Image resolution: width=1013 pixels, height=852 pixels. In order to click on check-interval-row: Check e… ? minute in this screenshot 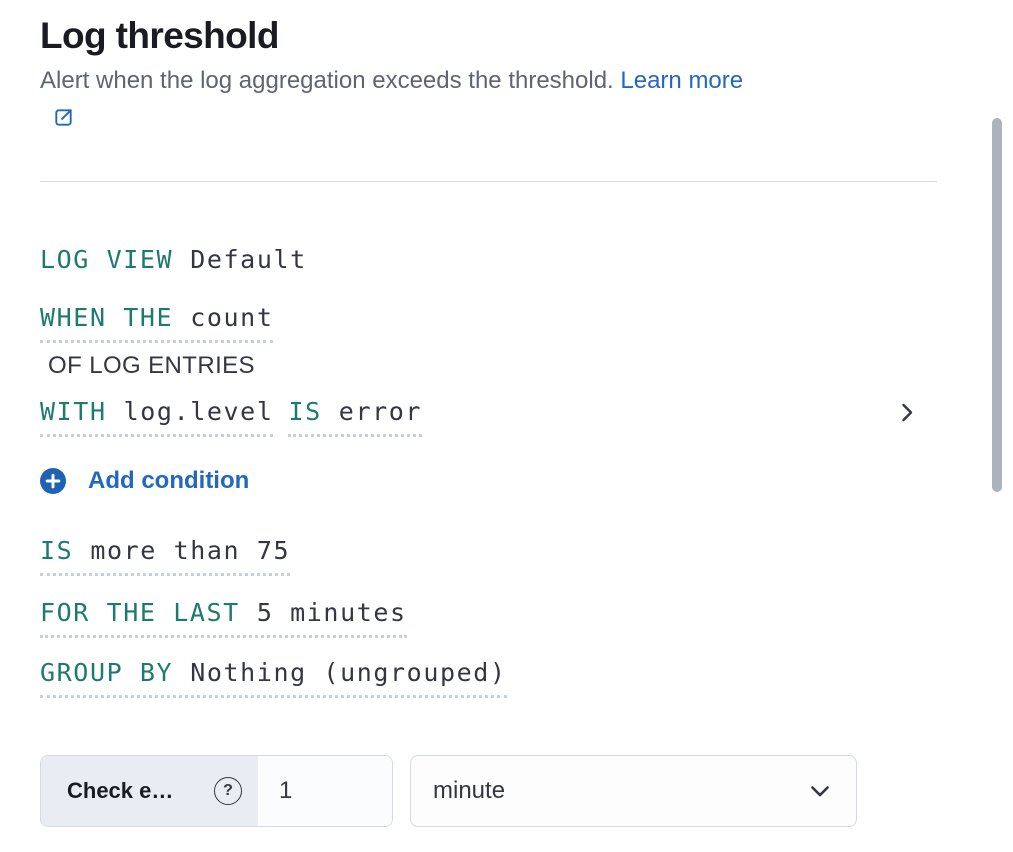, I will do `click(488, 791)`.